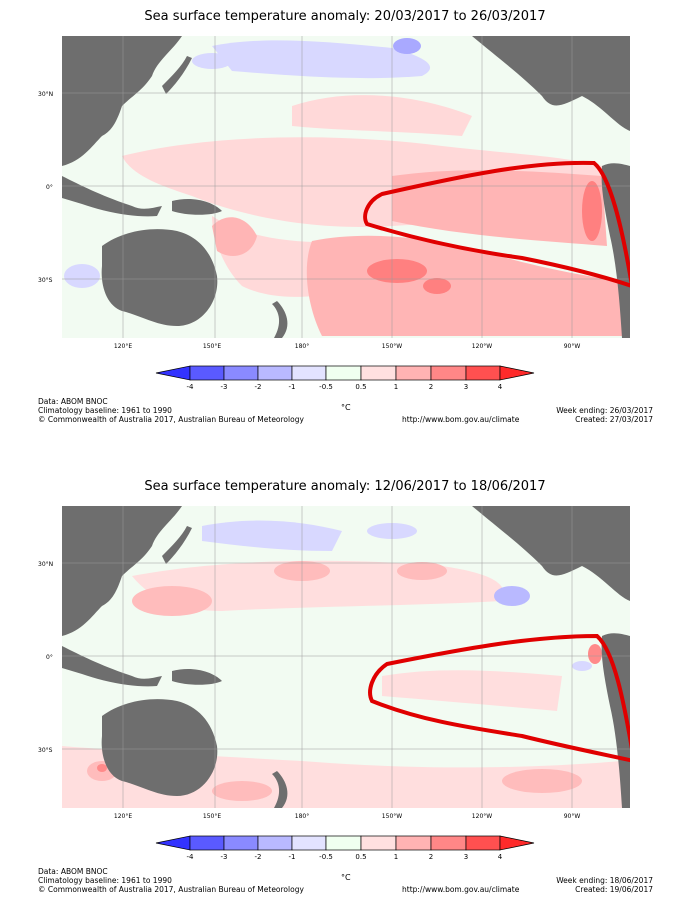 This screenshot has height=920, width=680. I want to click on cool-anomaly-areas, so click(247, 163).